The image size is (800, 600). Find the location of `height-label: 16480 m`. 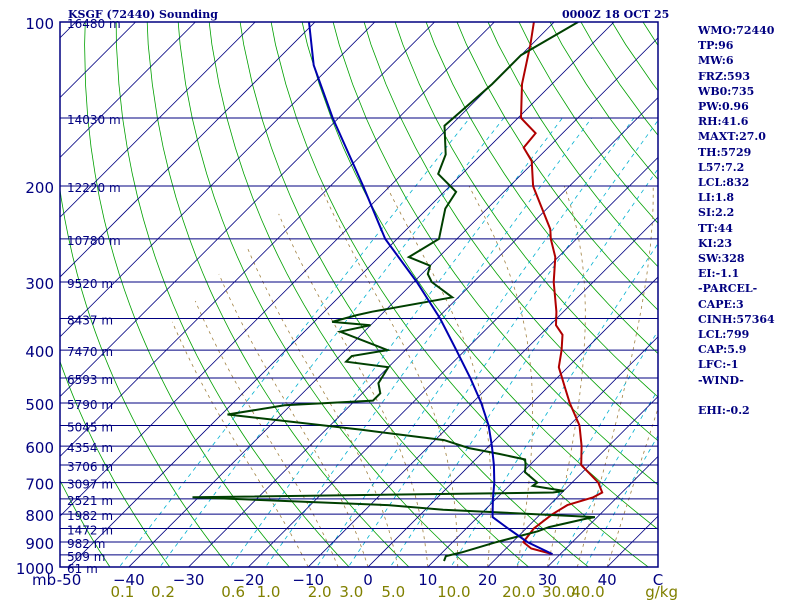

height-label: 16480 m is located at coordinates (94, 24).